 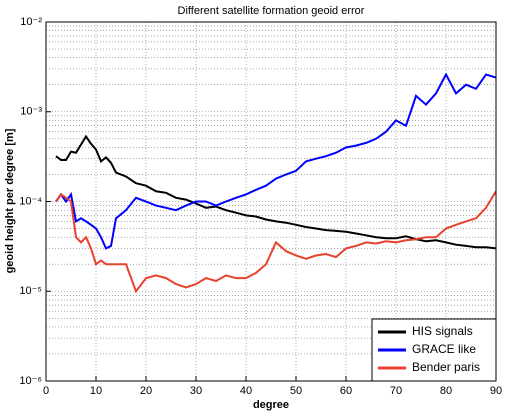 I want to click on y-axis-label: geoid height per degree [m], so click(x=10, y=200).